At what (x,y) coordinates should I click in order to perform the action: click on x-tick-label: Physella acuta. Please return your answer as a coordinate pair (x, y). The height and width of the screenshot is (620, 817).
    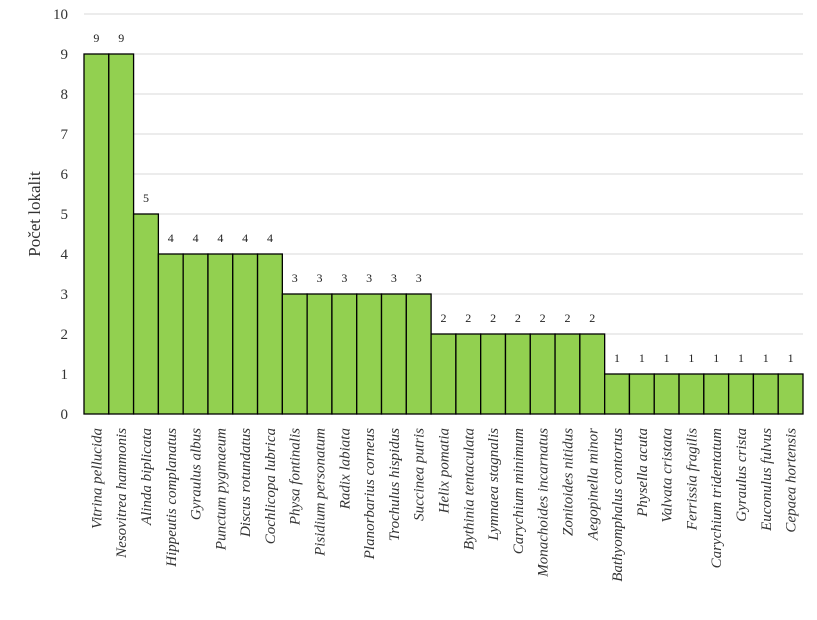
    Looking at the image, I should click on (643, 473).